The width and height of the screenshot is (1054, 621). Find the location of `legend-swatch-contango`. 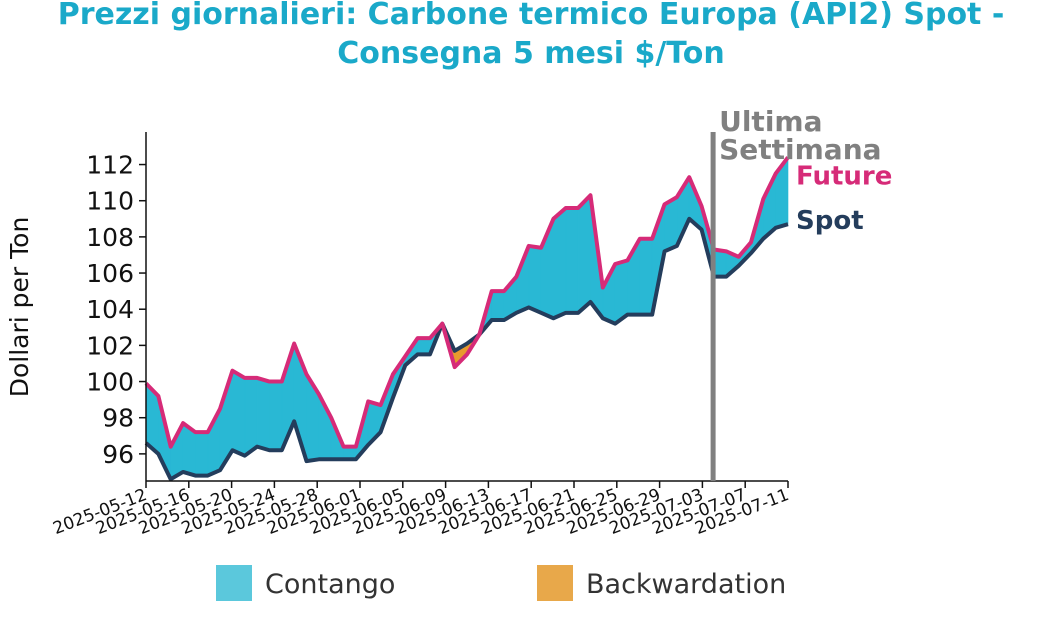

legend-swatch-contango is located at coordinates (234, 583).